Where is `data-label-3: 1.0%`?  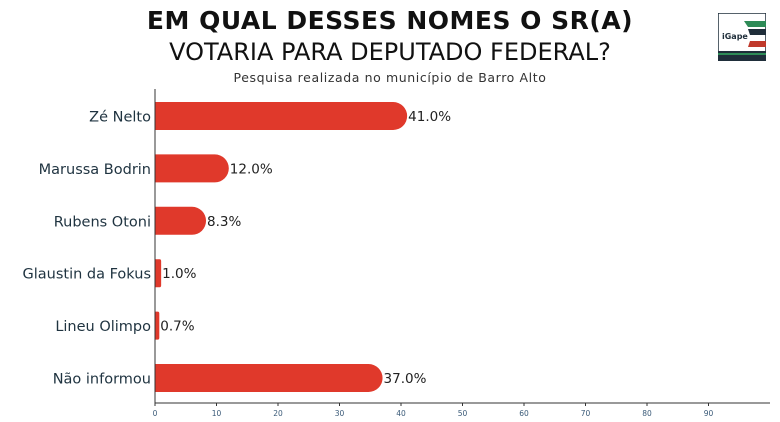 data-label-3: 1.0% is located at coordinates (179, 274).